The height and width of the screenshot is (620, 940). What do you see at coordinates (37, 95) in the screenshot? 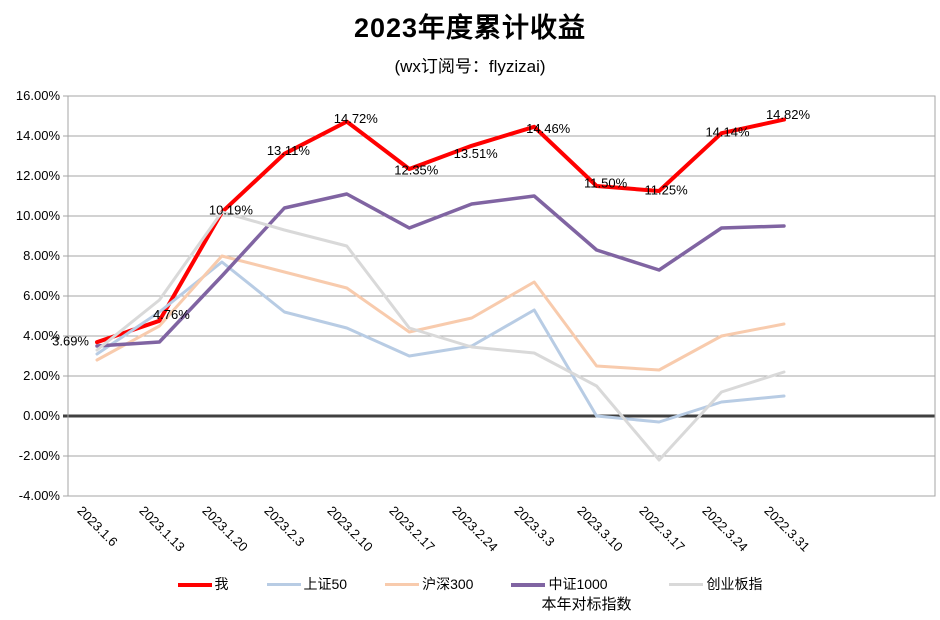
I see `y-tick-label: 16.00%` at bounding box center [37, 95].